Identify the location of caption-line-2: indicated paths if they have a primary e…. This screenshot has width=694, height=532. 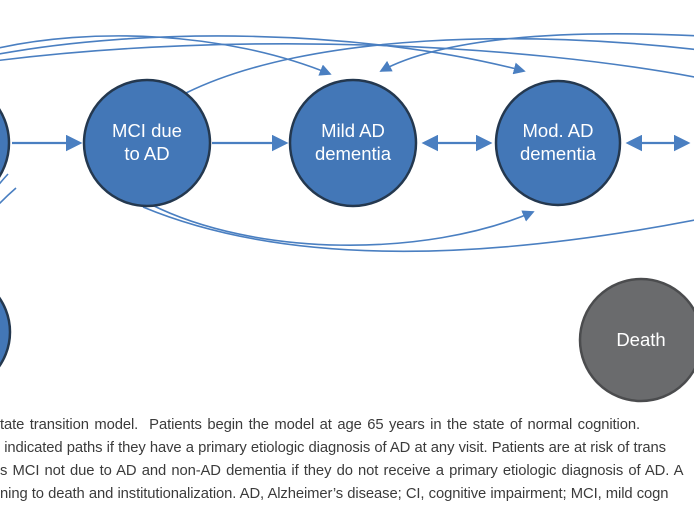
(333, 448).